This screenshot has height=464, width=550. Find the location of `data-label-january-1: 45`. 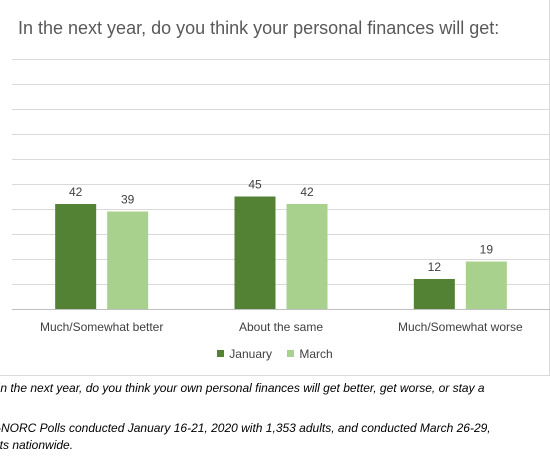

data-label-january-1: 45 is located at coordinates (255, 185).